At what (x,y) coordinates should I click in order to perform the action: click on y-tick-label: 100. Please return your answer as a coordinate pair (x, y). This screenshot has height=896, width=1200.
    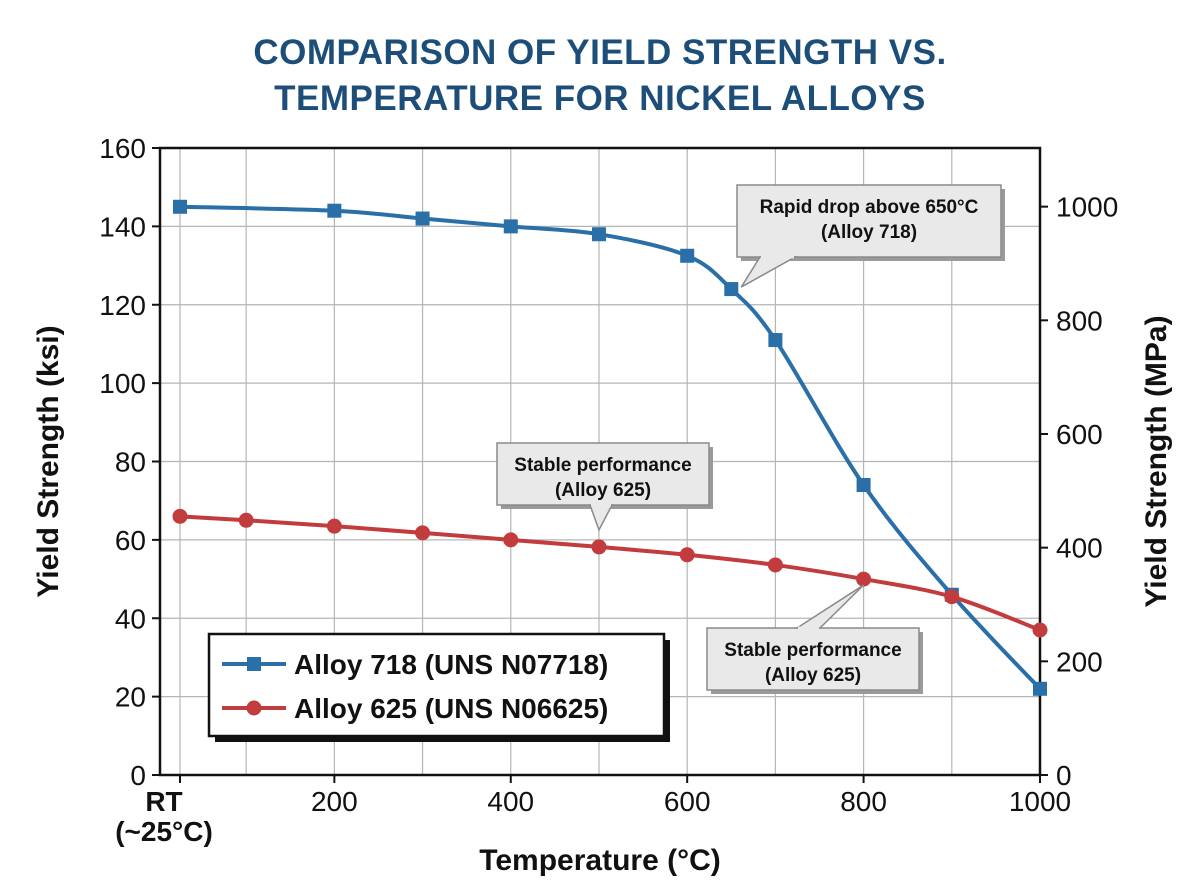
    Looking at the image, I should click on (122, 383).